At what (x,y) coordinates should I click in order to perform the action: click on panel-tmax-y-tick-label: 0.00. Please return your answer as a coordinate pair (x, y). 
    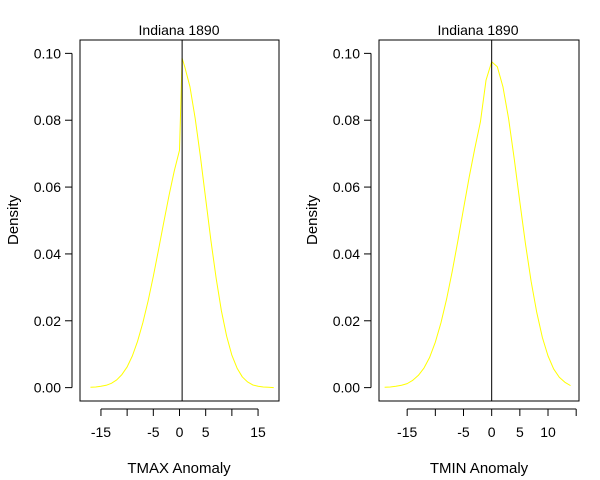
    Looking at the image, I should click on (47, 388).